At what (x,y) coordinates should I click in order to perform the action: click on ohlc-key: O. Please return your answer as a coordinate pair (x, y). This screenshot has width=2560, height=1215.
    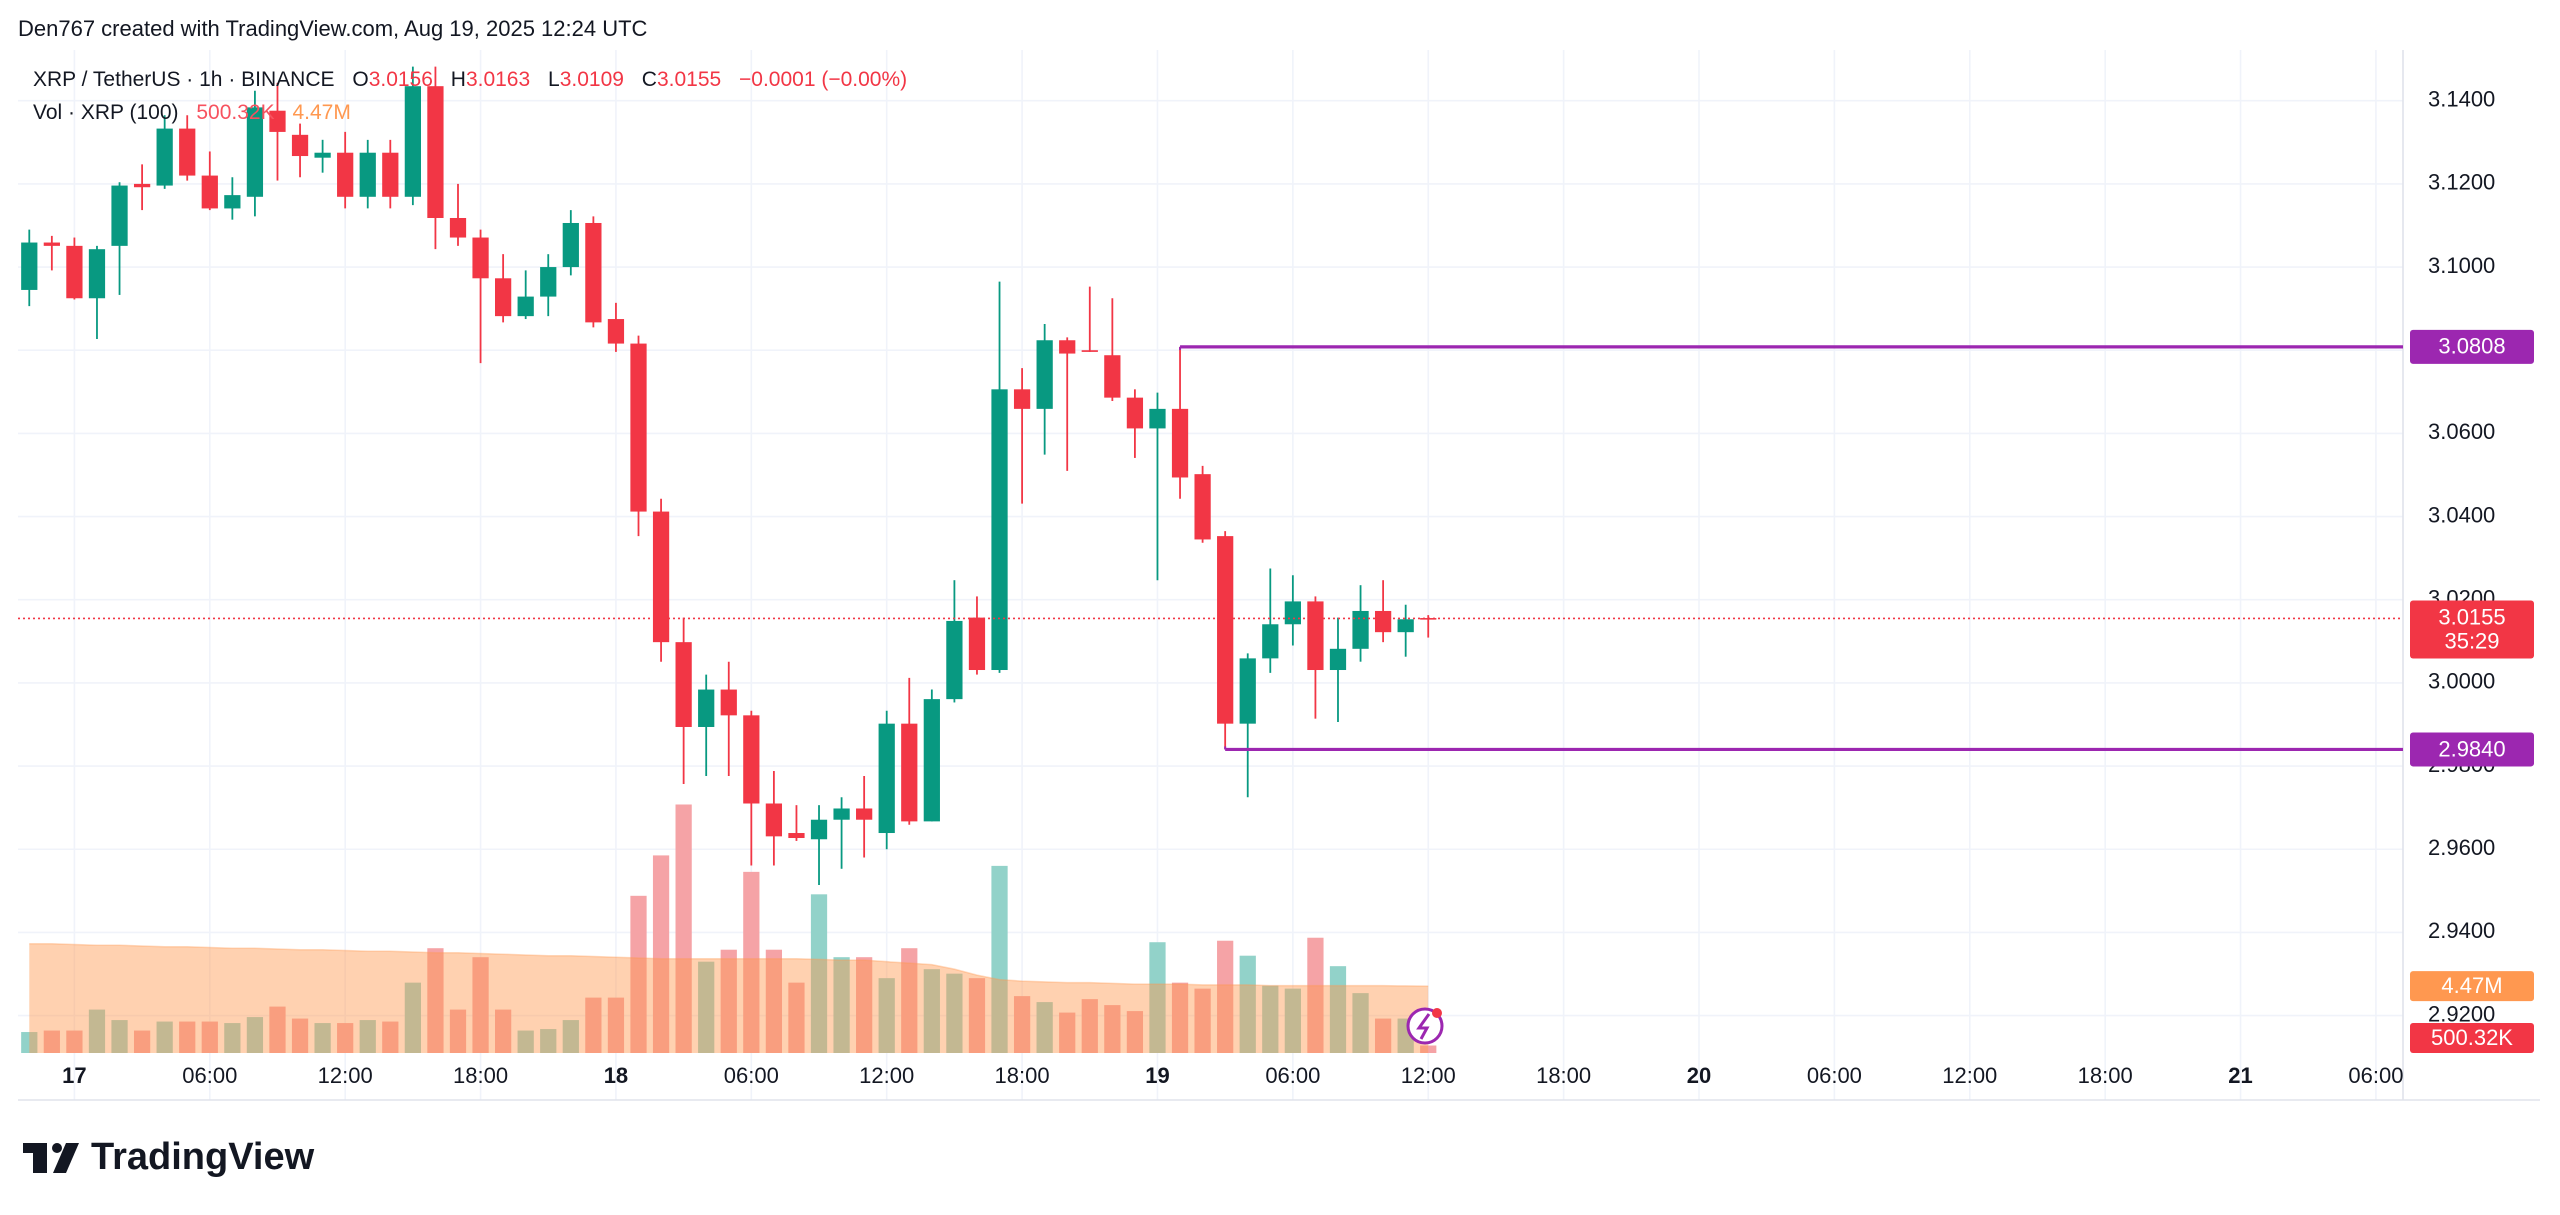
    Looking at the image, I should click on (360, 79).